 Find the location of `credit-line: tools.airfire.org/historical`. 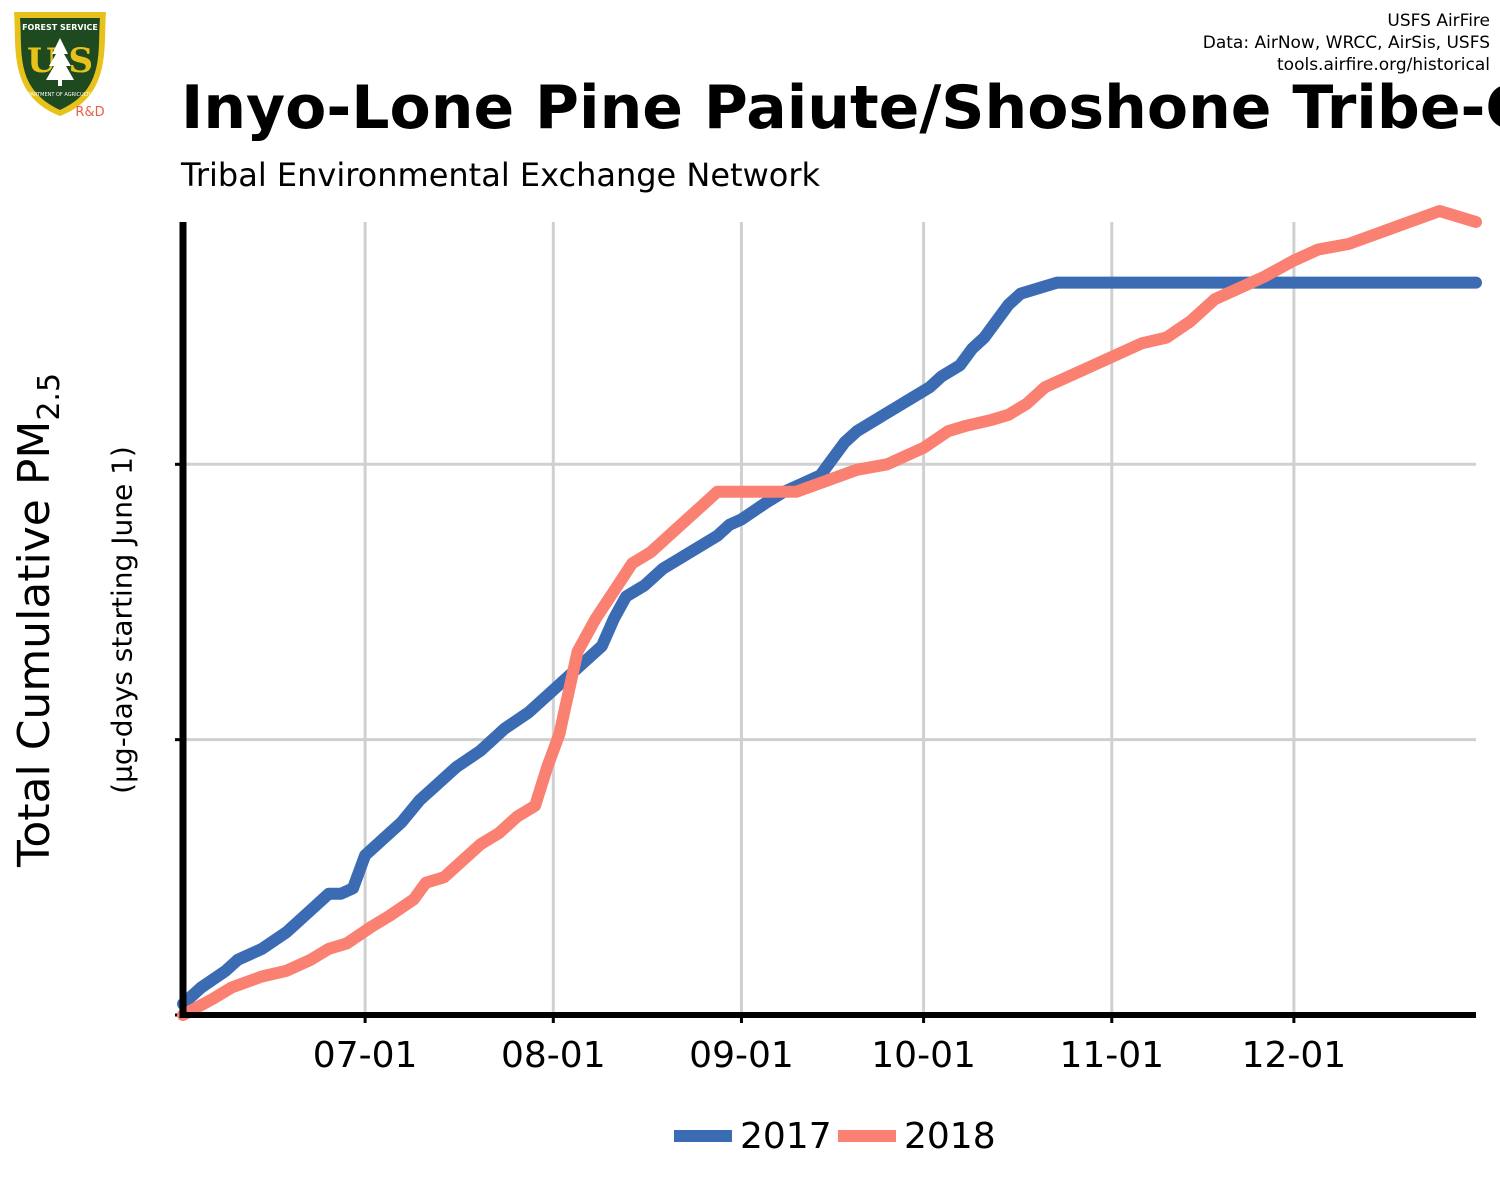

credit-line: tools.airfire.org/historical is located at coordinates (1383, 65).